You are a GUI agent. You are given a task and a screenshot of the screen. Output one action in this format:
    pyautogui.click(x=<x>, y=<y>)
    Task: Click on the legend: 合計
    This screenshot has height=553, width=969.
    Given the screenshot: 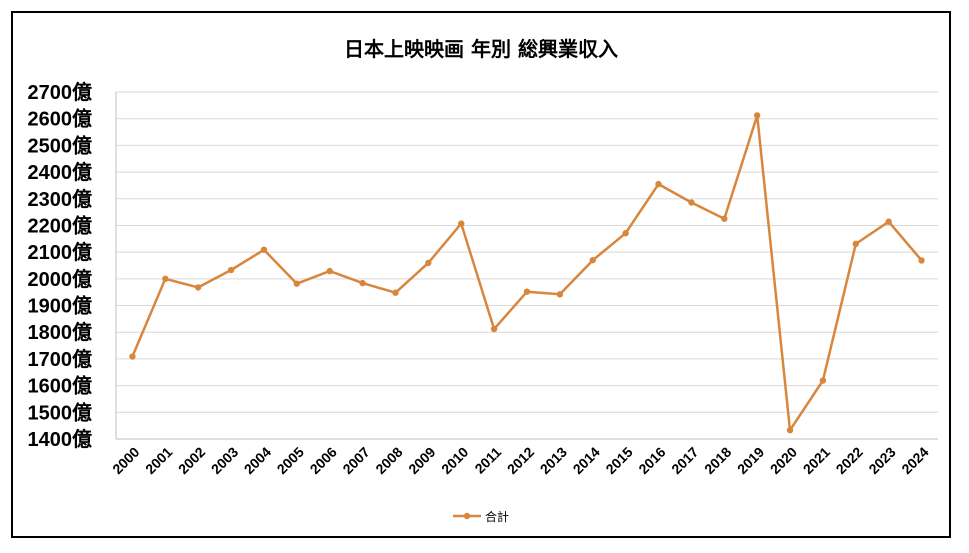 What is the action you would take?
    pyautogui.click(x=481, y=516)
    